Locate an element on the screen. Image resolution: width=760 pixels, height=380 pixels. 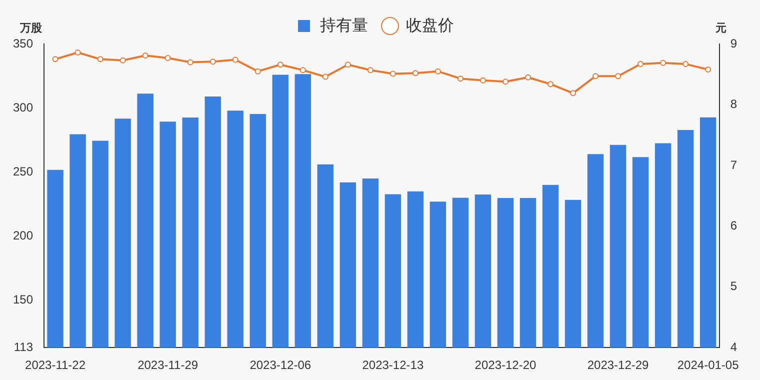
y2-tick-label: 6 is located at coordinates (734, 225).